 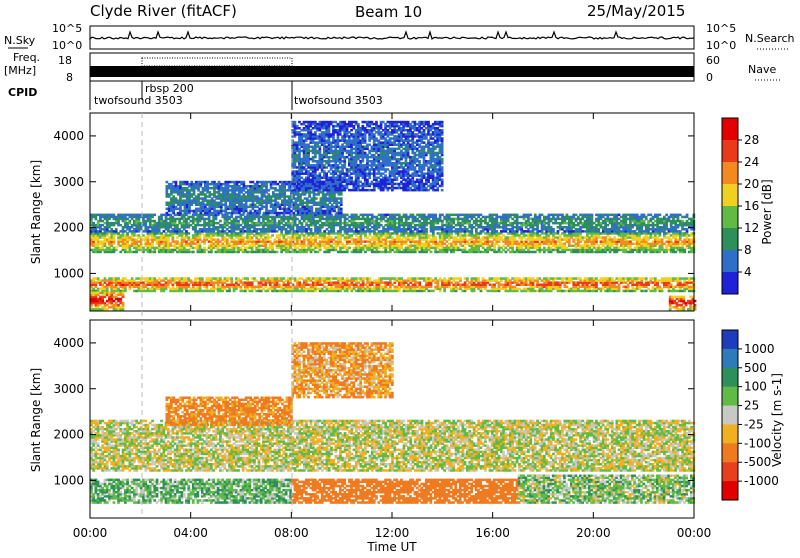 I want to click on freq-label: Freq., so click(x=26, y=57).